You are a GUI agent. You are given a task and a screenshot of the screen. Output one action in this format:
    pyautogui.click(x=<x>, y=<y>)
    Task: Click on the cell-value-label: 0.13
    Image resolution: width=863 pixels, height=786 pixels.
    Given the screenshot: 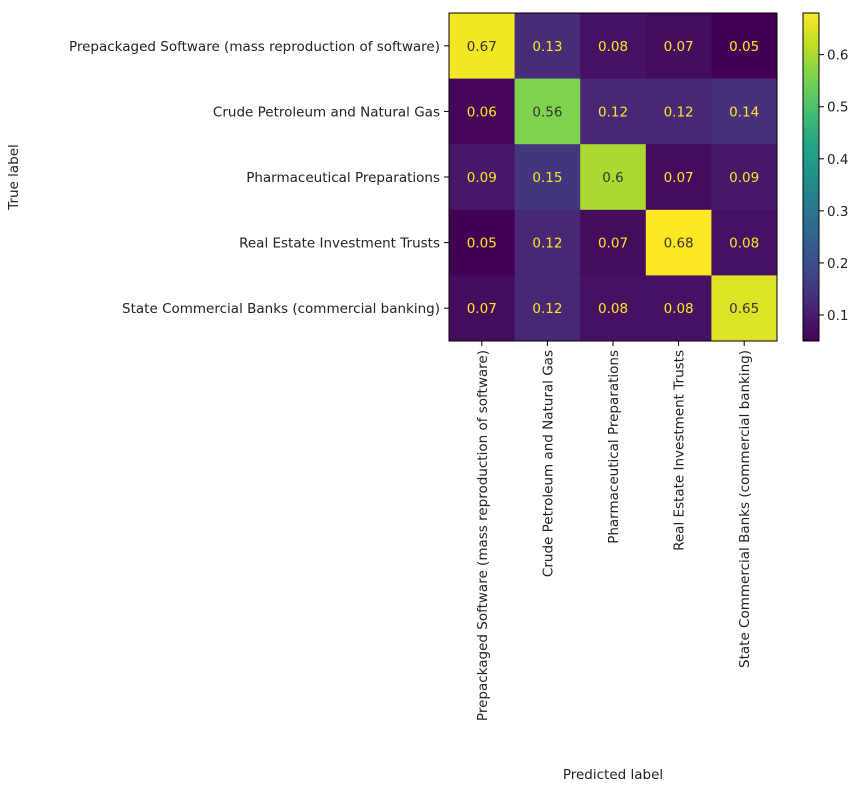 What is the action you would take?
    pyautogui.click(x=547, y=47)
    